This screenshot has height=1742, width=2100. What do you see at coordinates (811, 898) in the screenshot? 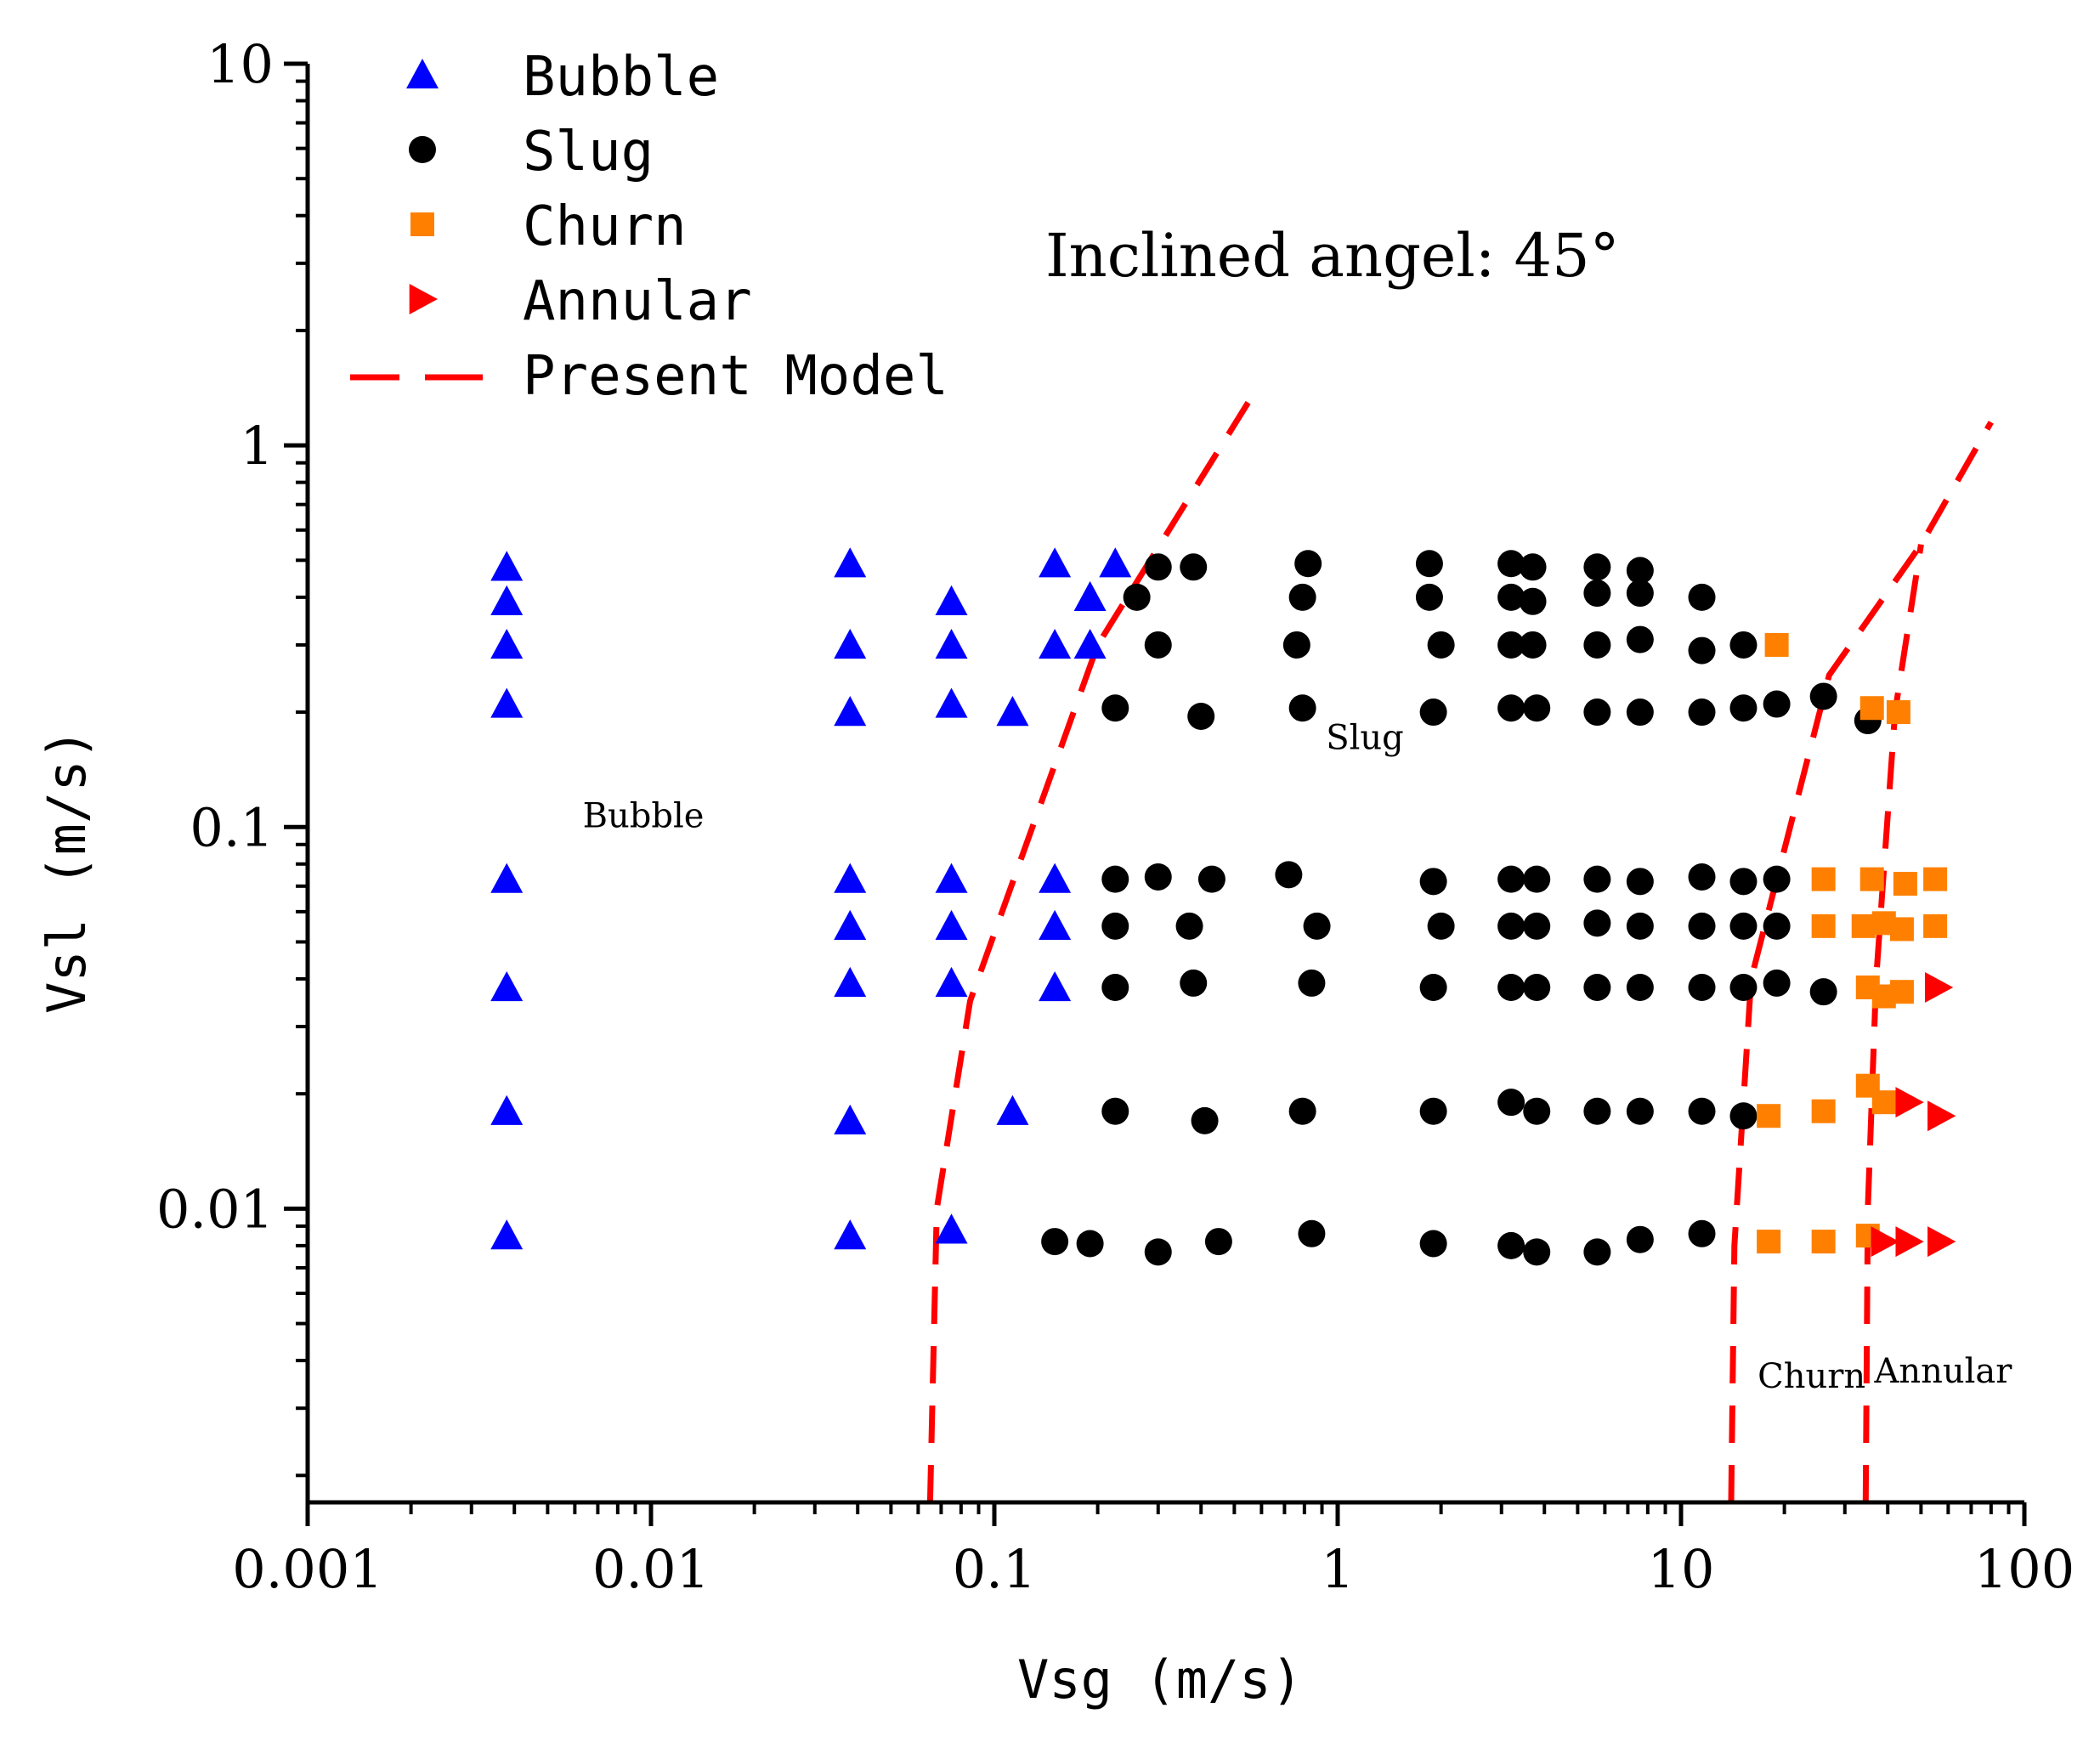
I see `series-bubble` at bounding box center [811, 898].